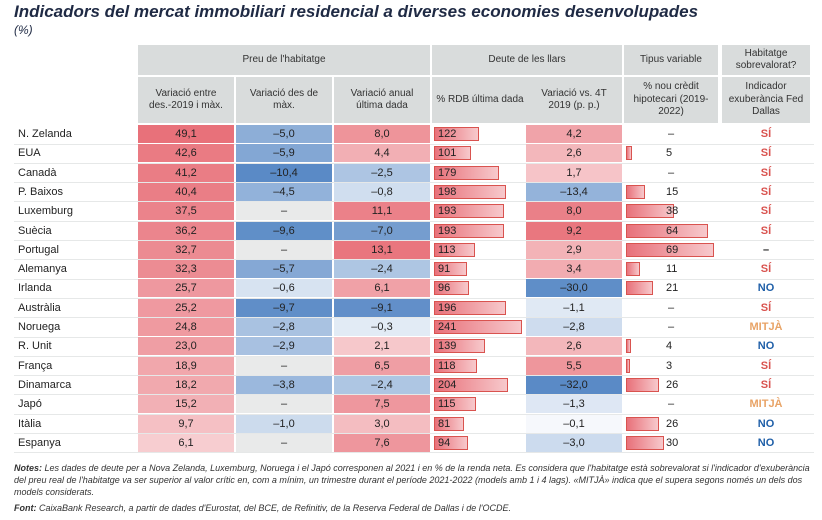 The height and width of the screenshot is (520, 822). I want to click on value-cell: 8,0, so click(574, 211).